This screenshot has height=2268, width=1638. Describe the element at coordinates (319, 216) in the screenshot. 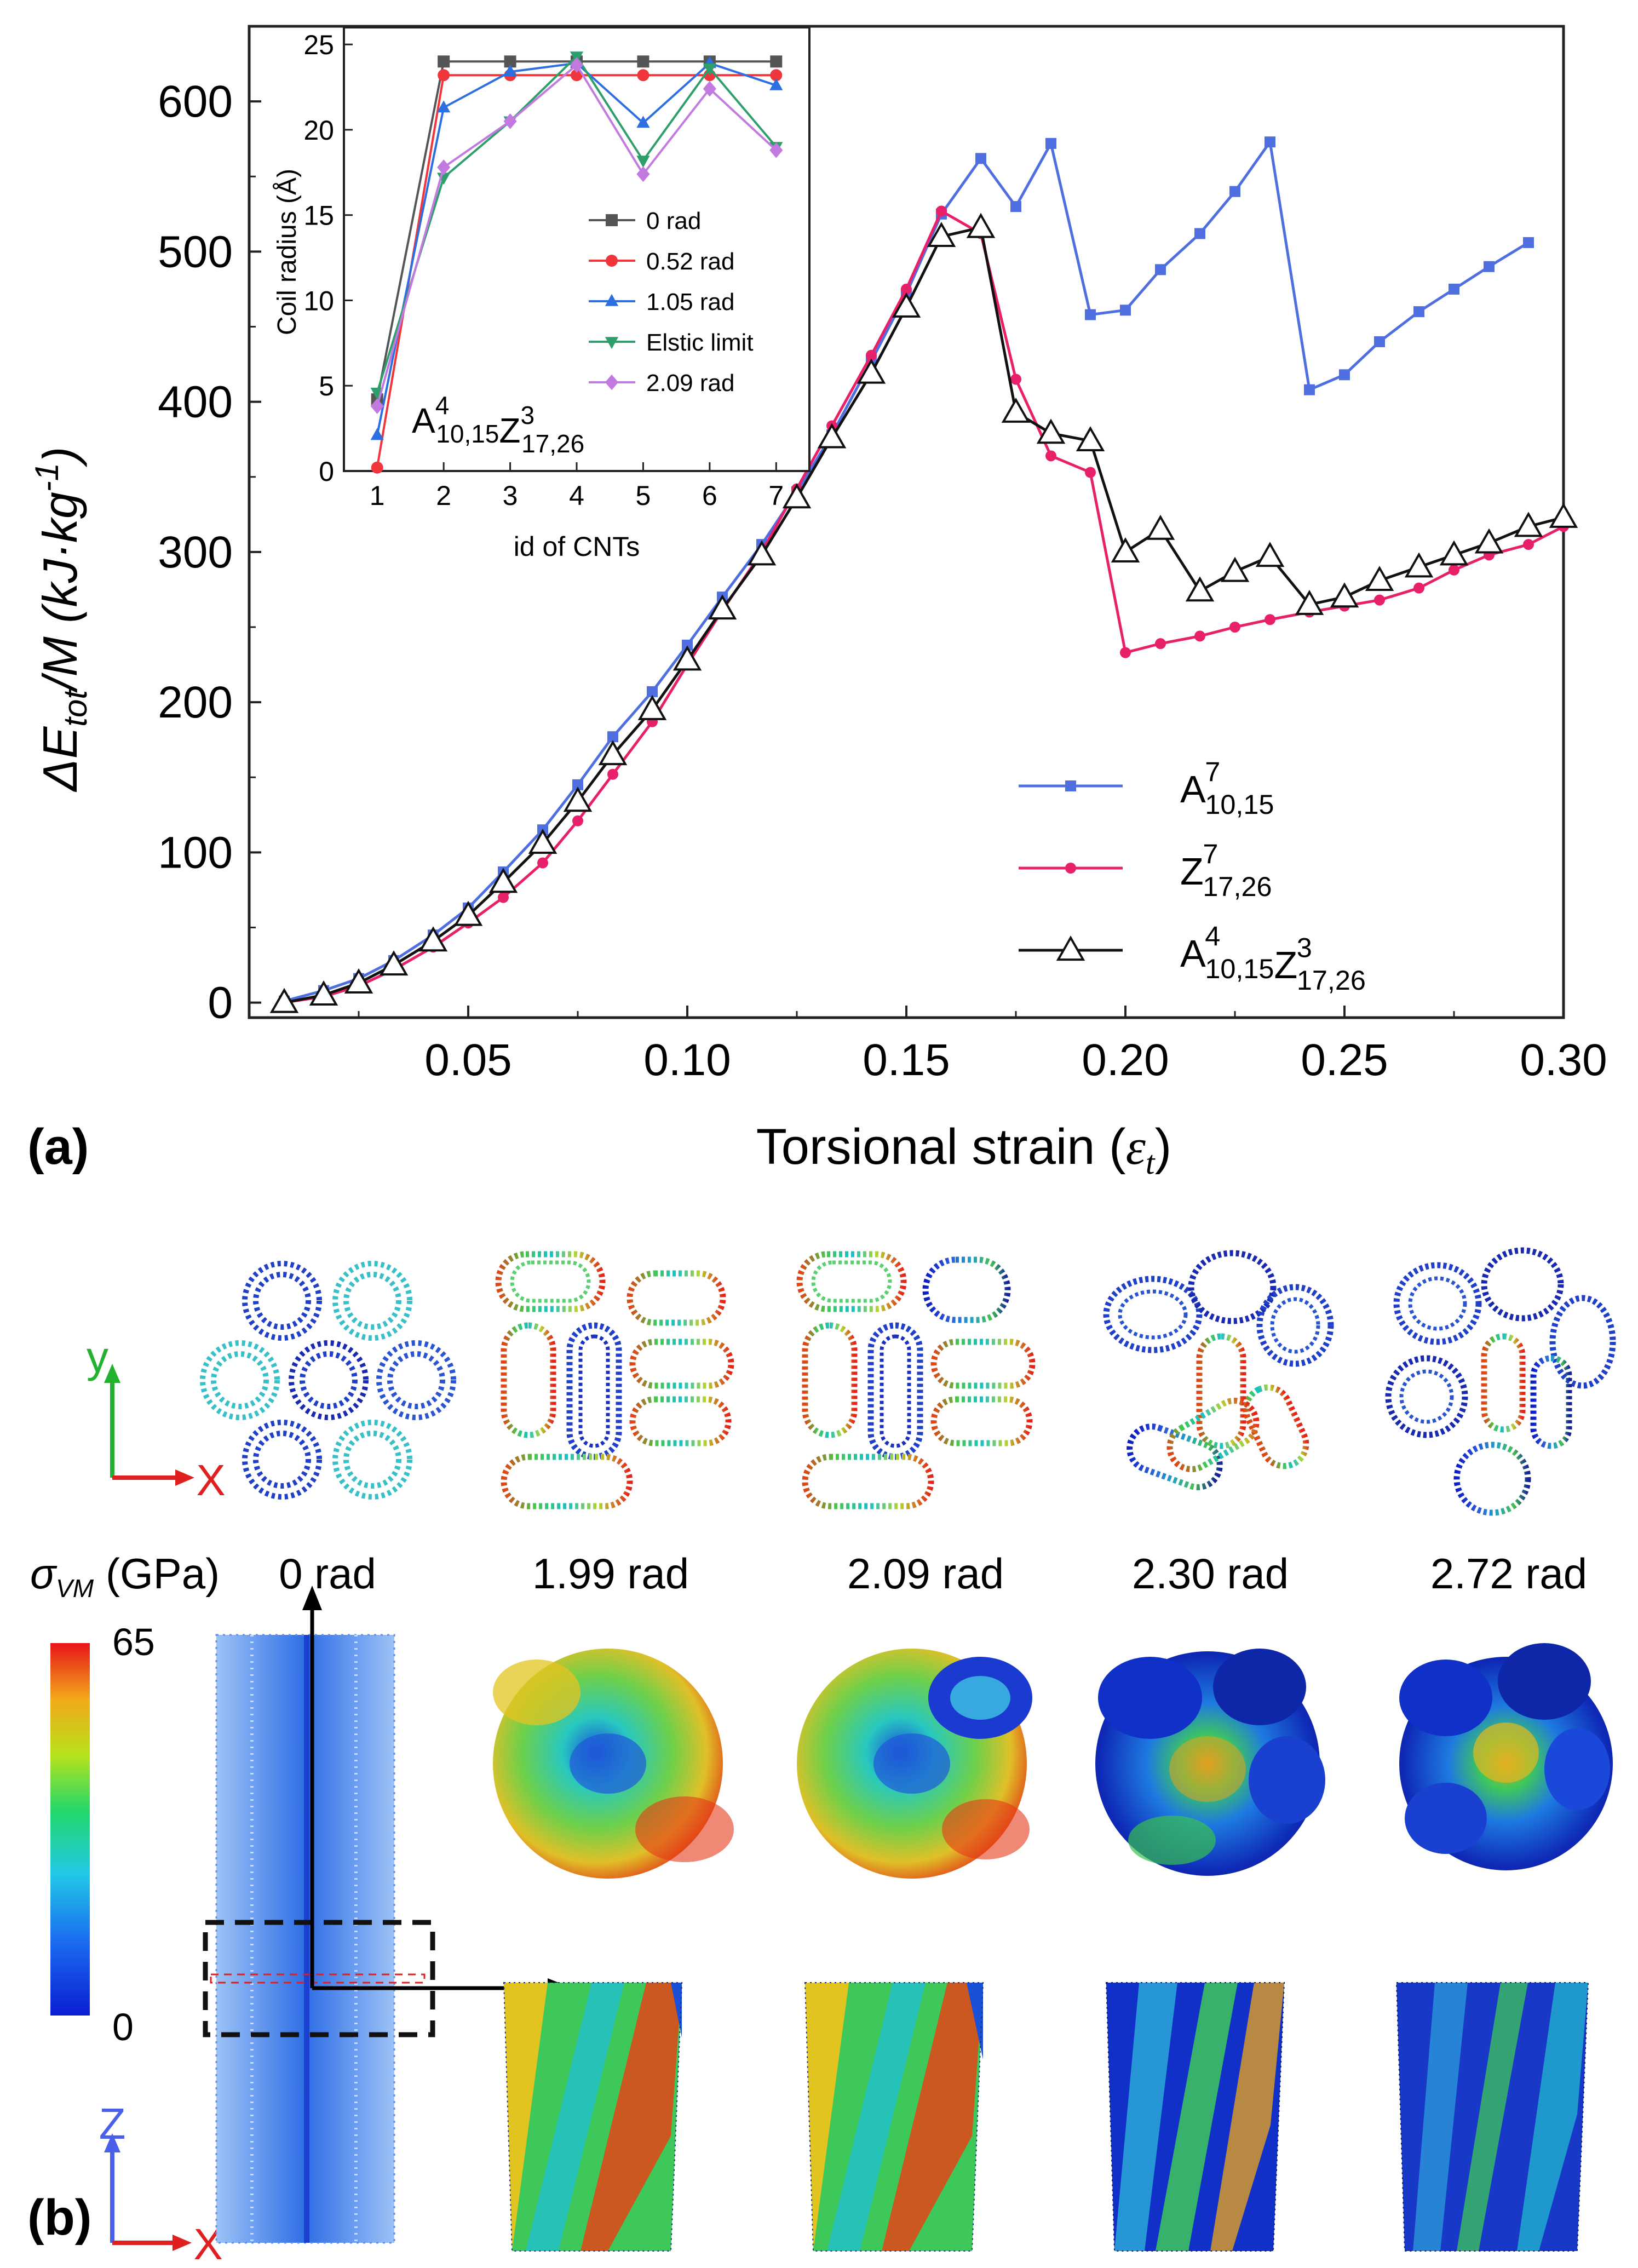

I see `inset-y-tick-label: 15` at that location.